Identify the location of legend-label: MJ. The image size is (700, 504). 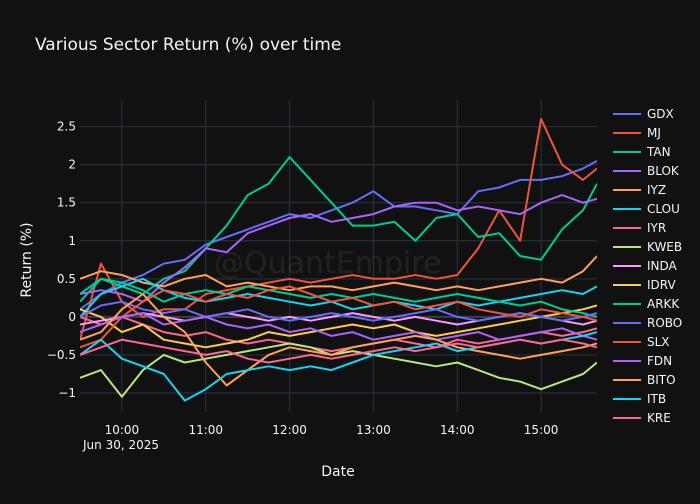
(654, 133).